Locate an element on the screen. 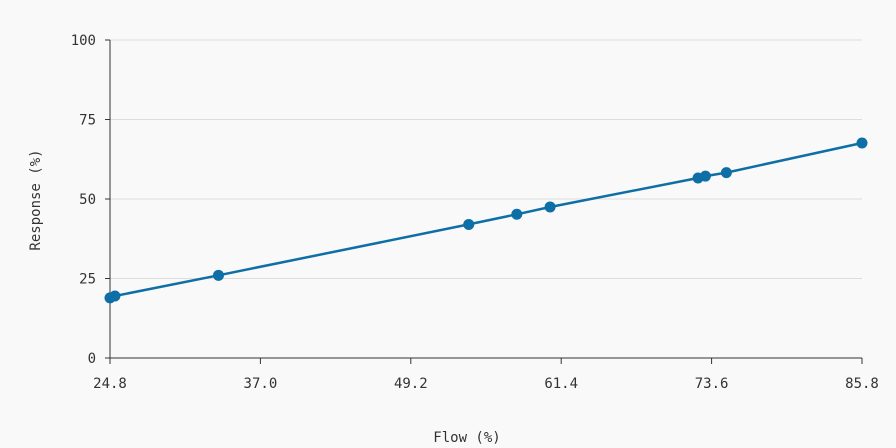 The height and width of the screenshot is (448, 896). x-tick-label: 73.6 is located at coordinates (712, 384).